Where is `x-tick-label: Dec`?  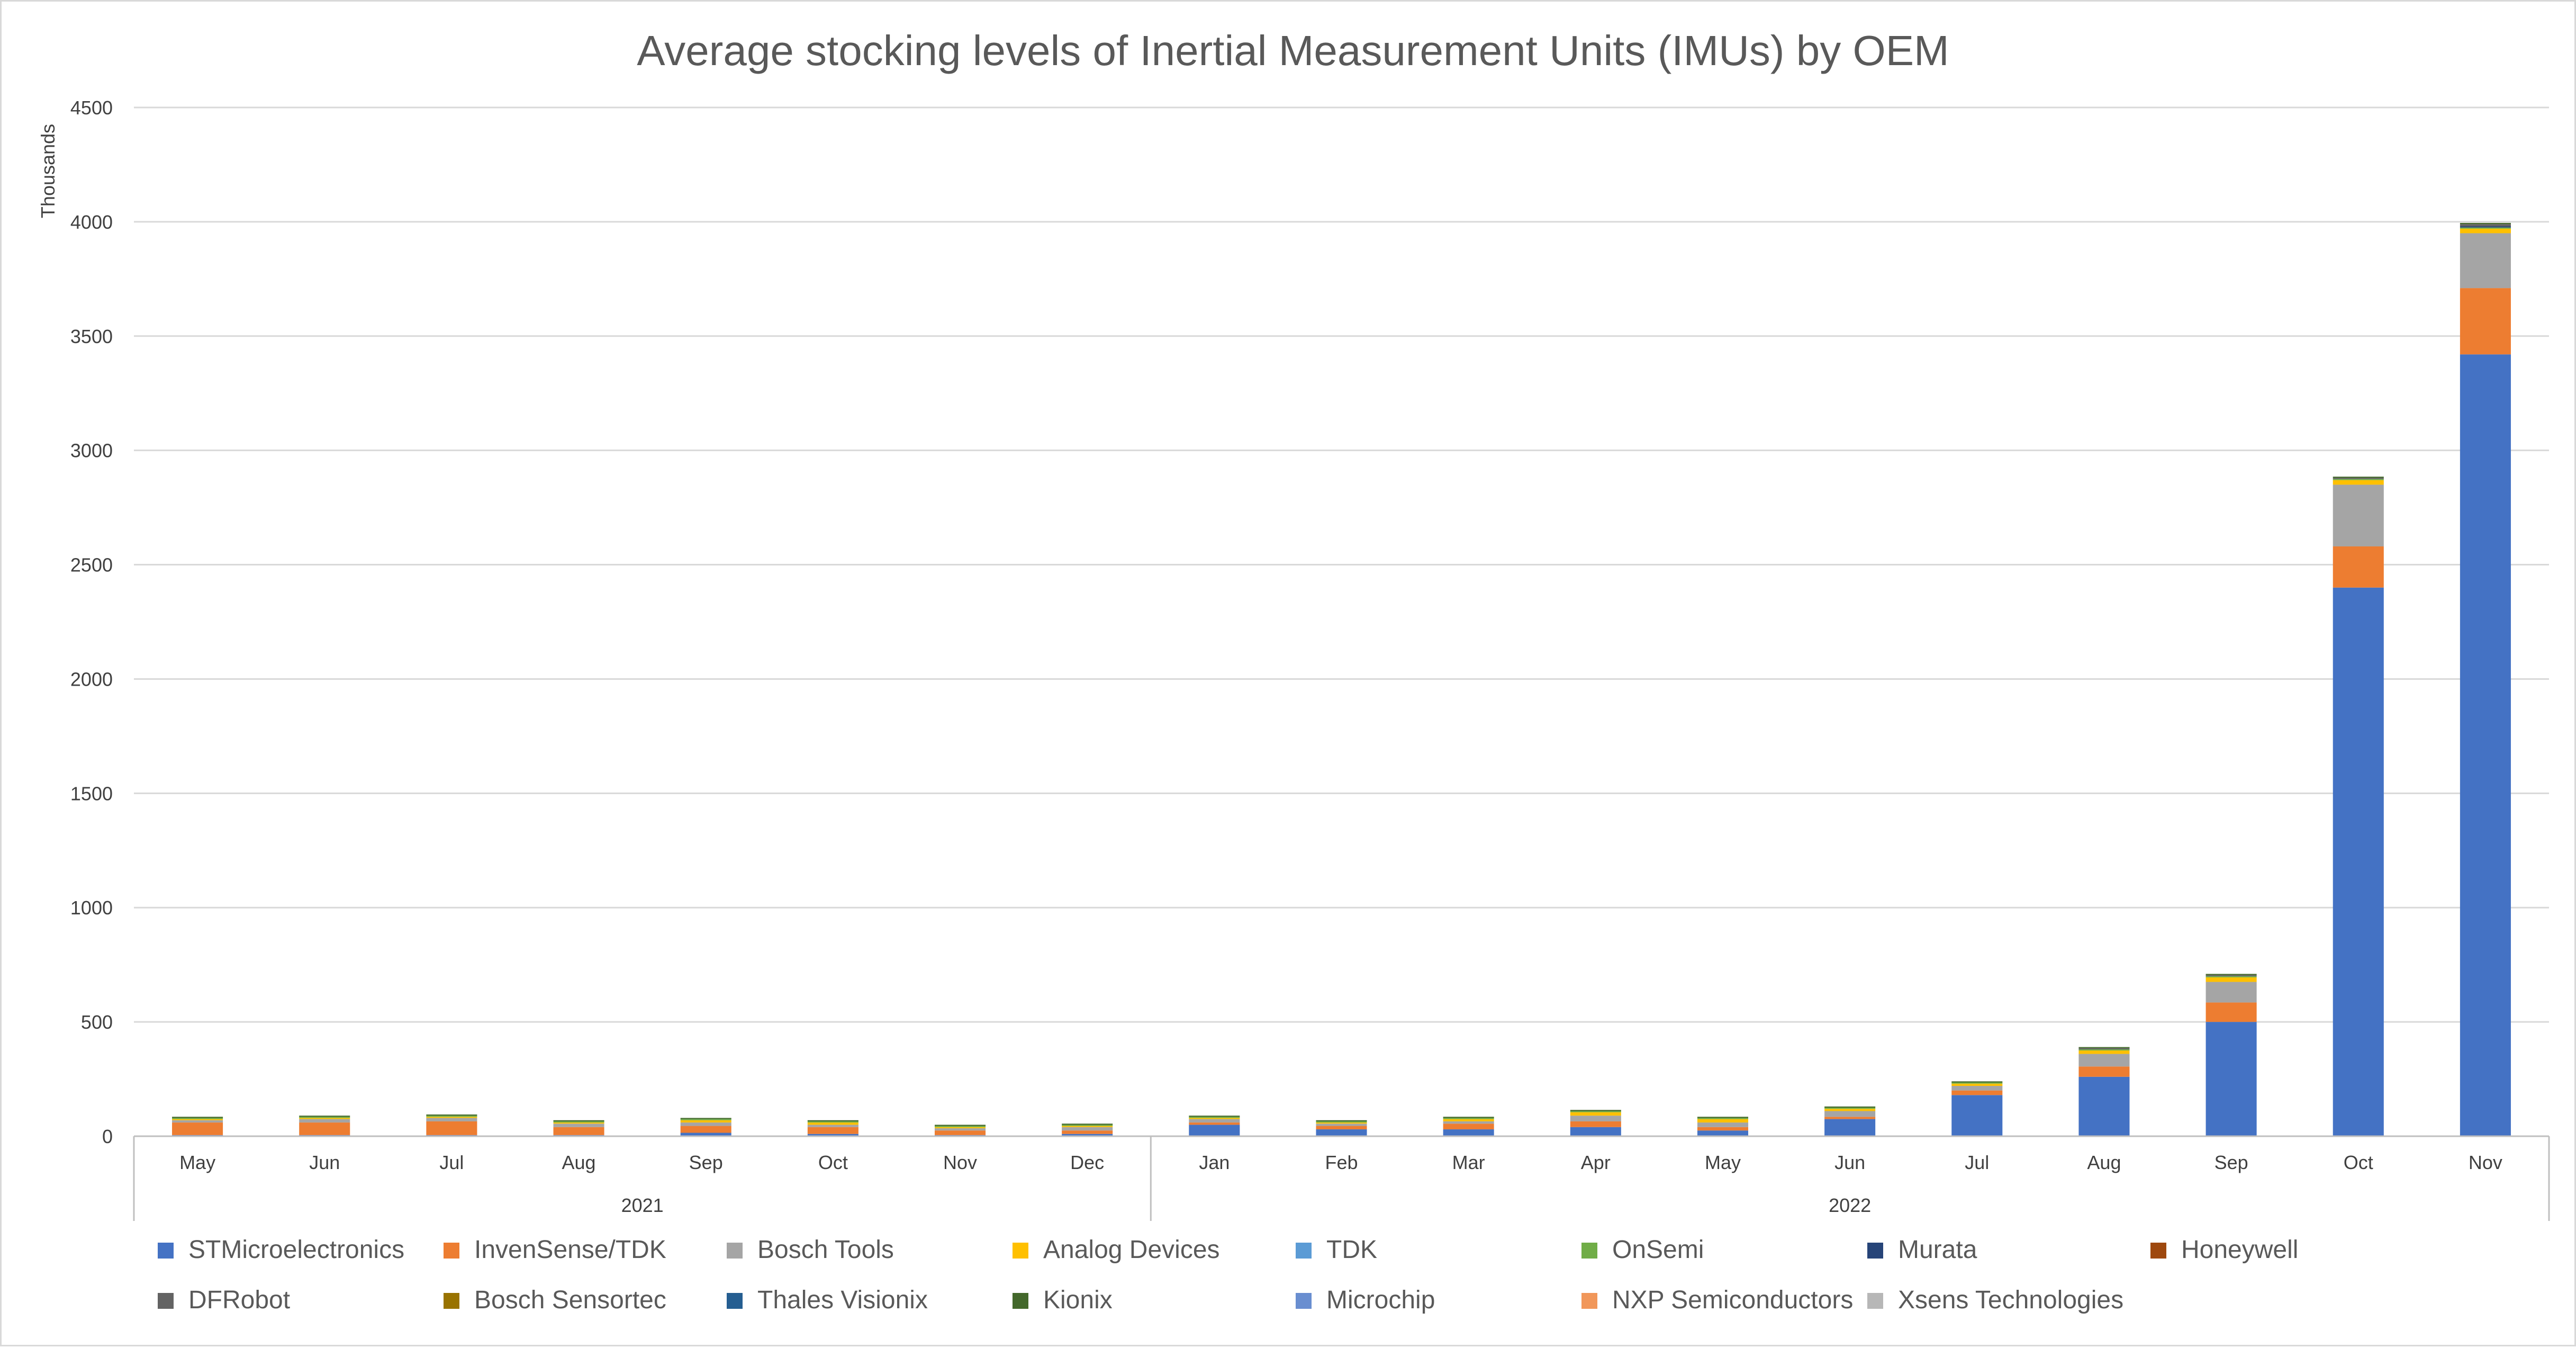 x-tick-label: Dec is located at coordinates (1087, 1162).